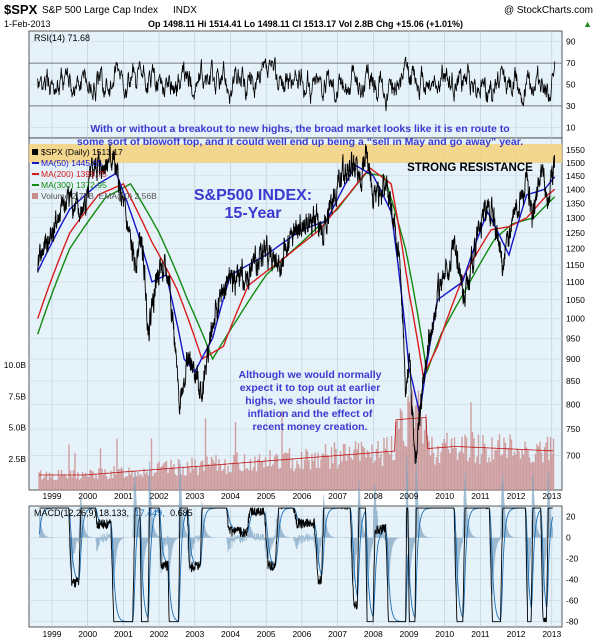 Image resolution: width=597 pixels, height=643 pixels. I want to click on x-tick-label: 2000, so click(87, 496).